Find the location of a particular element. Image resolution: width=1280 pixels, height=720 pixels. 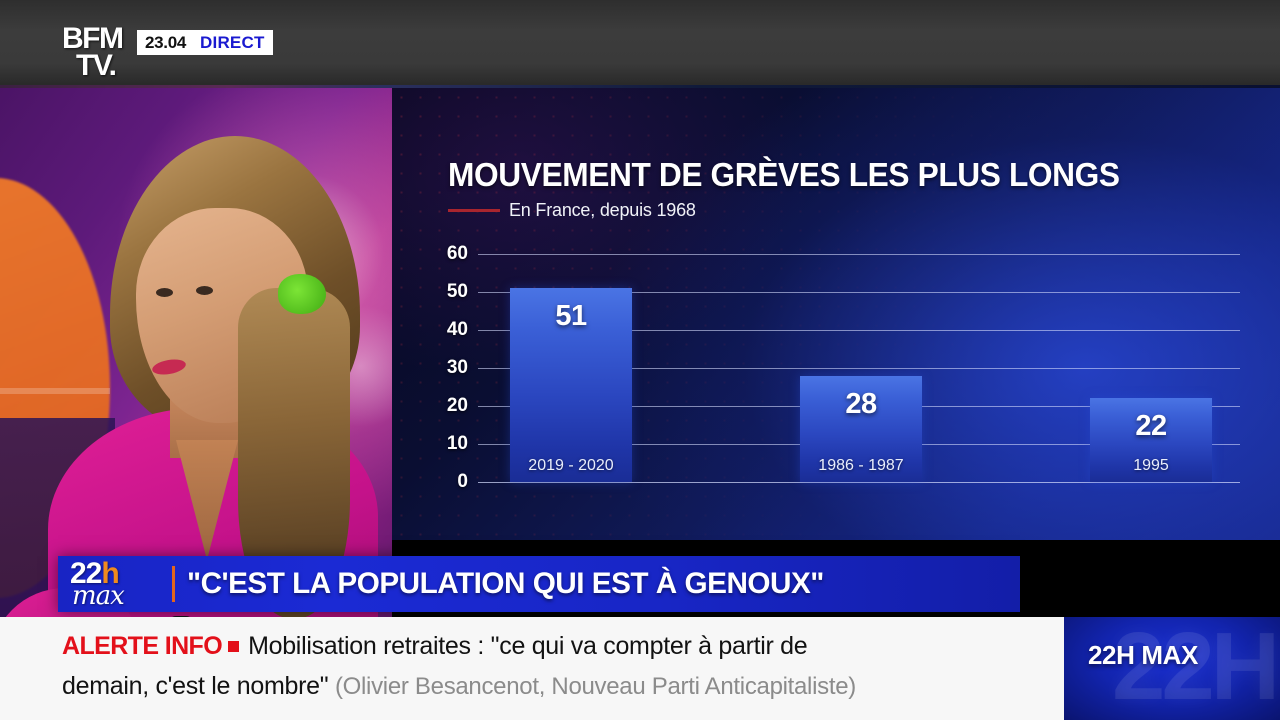

y-axis-tick-label: 10 is located at coordinates (457, 443).